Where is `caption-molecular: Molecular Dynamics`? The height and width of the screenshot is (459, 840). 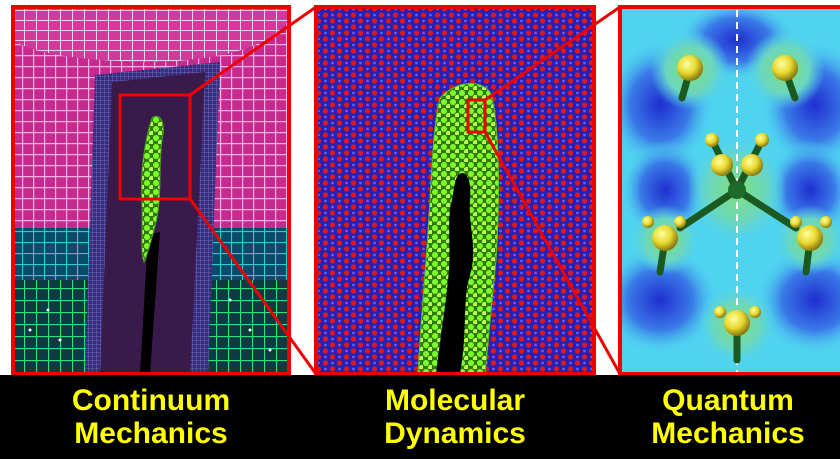 caption-molecular: Molecular Dynamics is located at coordinates (455, 417).